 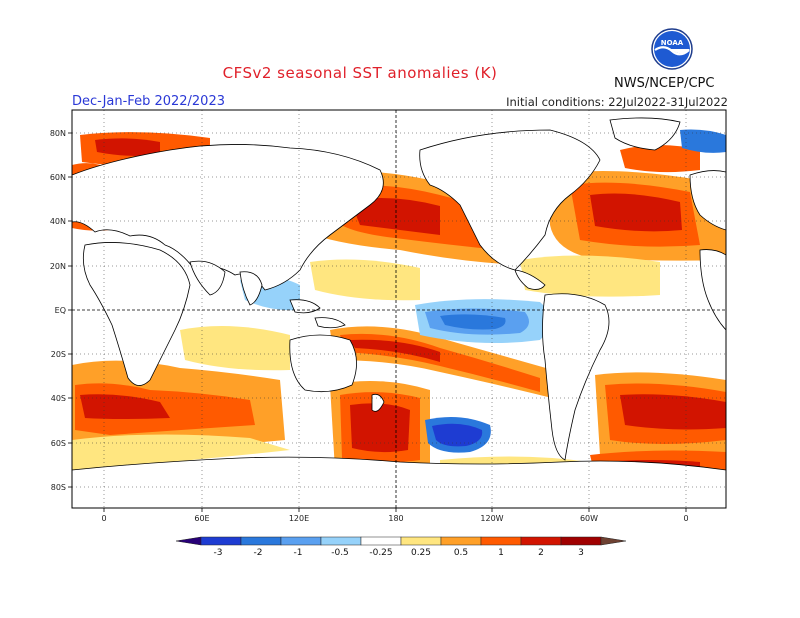 What do you see at coordinates (664, 83) in the screenshot?
I see `agency-label: NWS/NCEP/CPC` at bounding box center [664, 83].